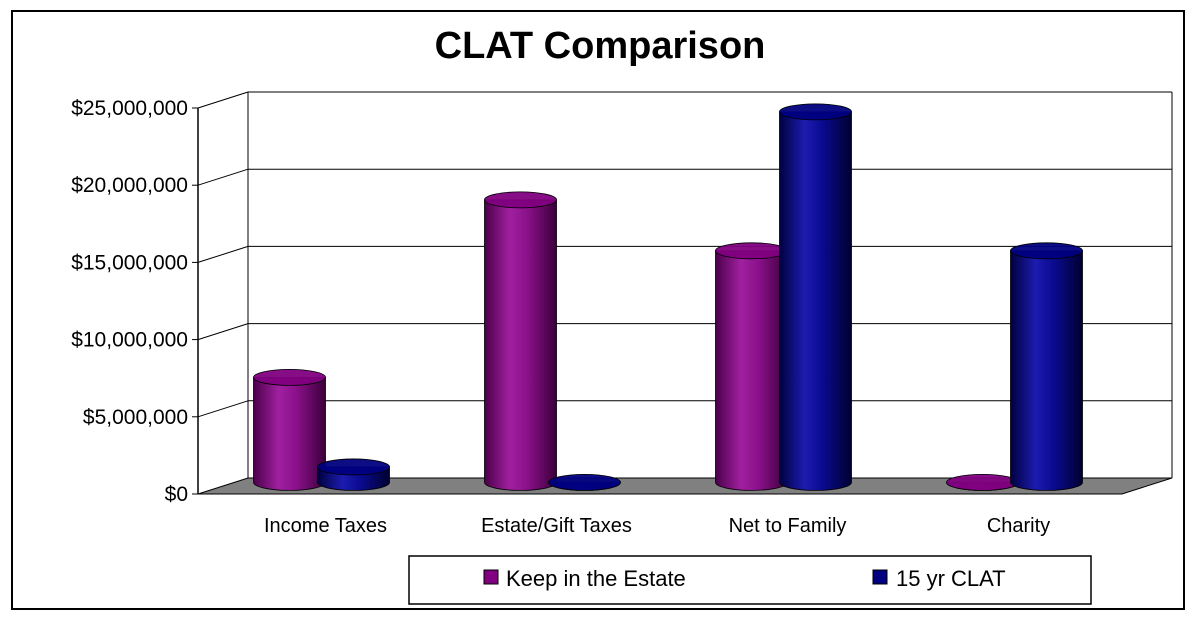 The width and height of the screenshot is (1200, 624). Describe the element at coordinates (600, 46) in the screenshot. I see `chart-title: CLAT Comparison` at that location.